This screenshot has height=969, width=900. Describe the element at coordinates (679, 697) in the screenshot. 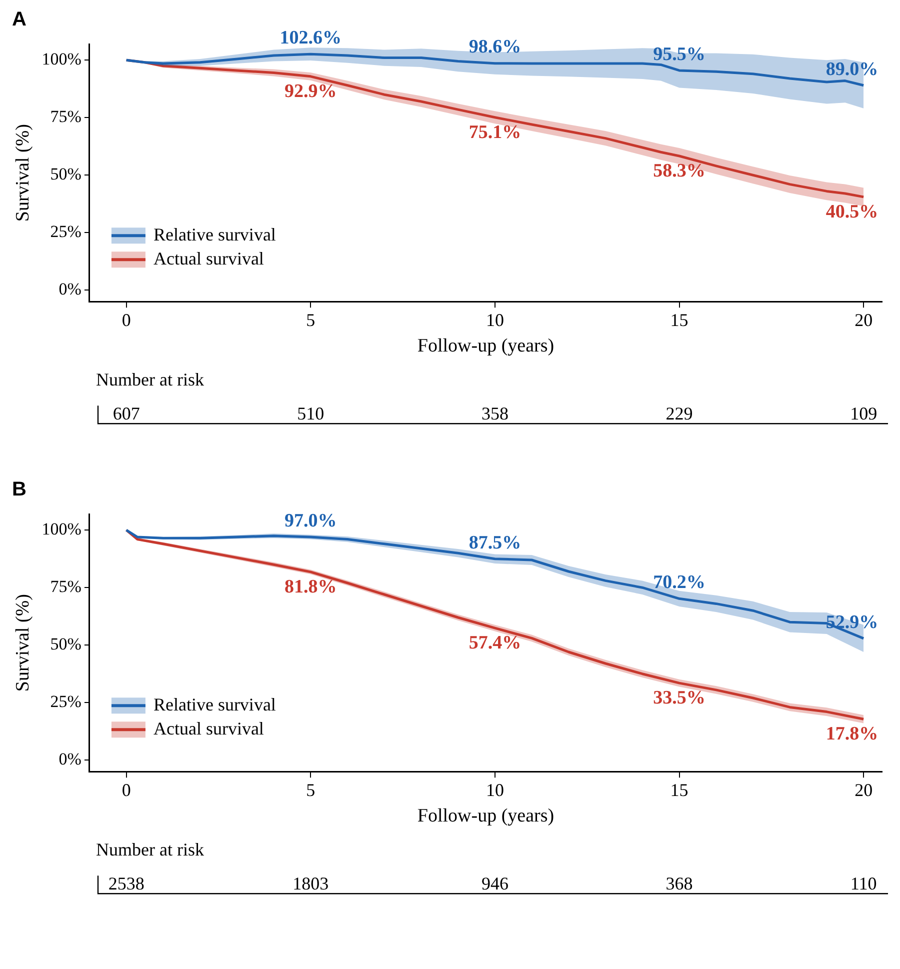

I see `annotation: 33.5%` at that location.